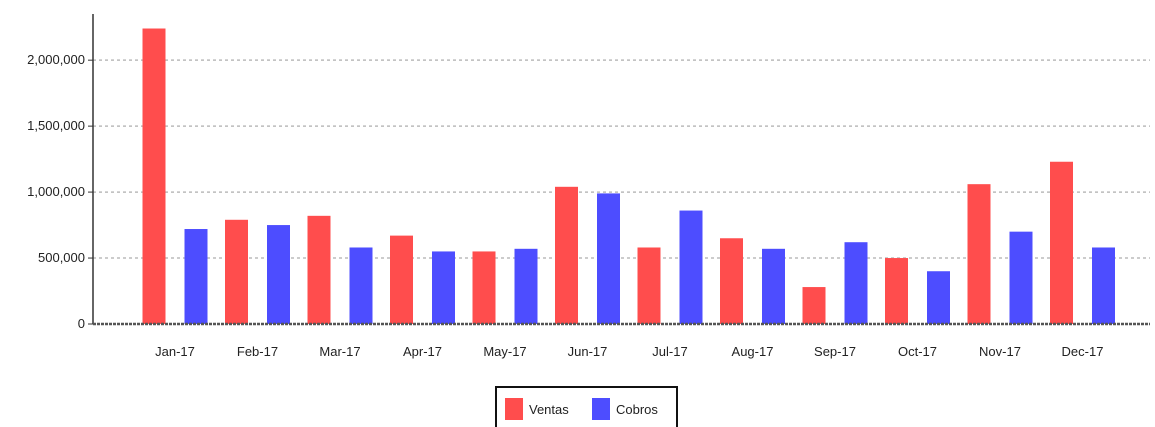 The width and height of the screenshot is (1155, 427). What do you see at coordinates (588, 351) in the screenshot?
I see `x-tick-label: Jun-17` at bounding box center [588, 351].